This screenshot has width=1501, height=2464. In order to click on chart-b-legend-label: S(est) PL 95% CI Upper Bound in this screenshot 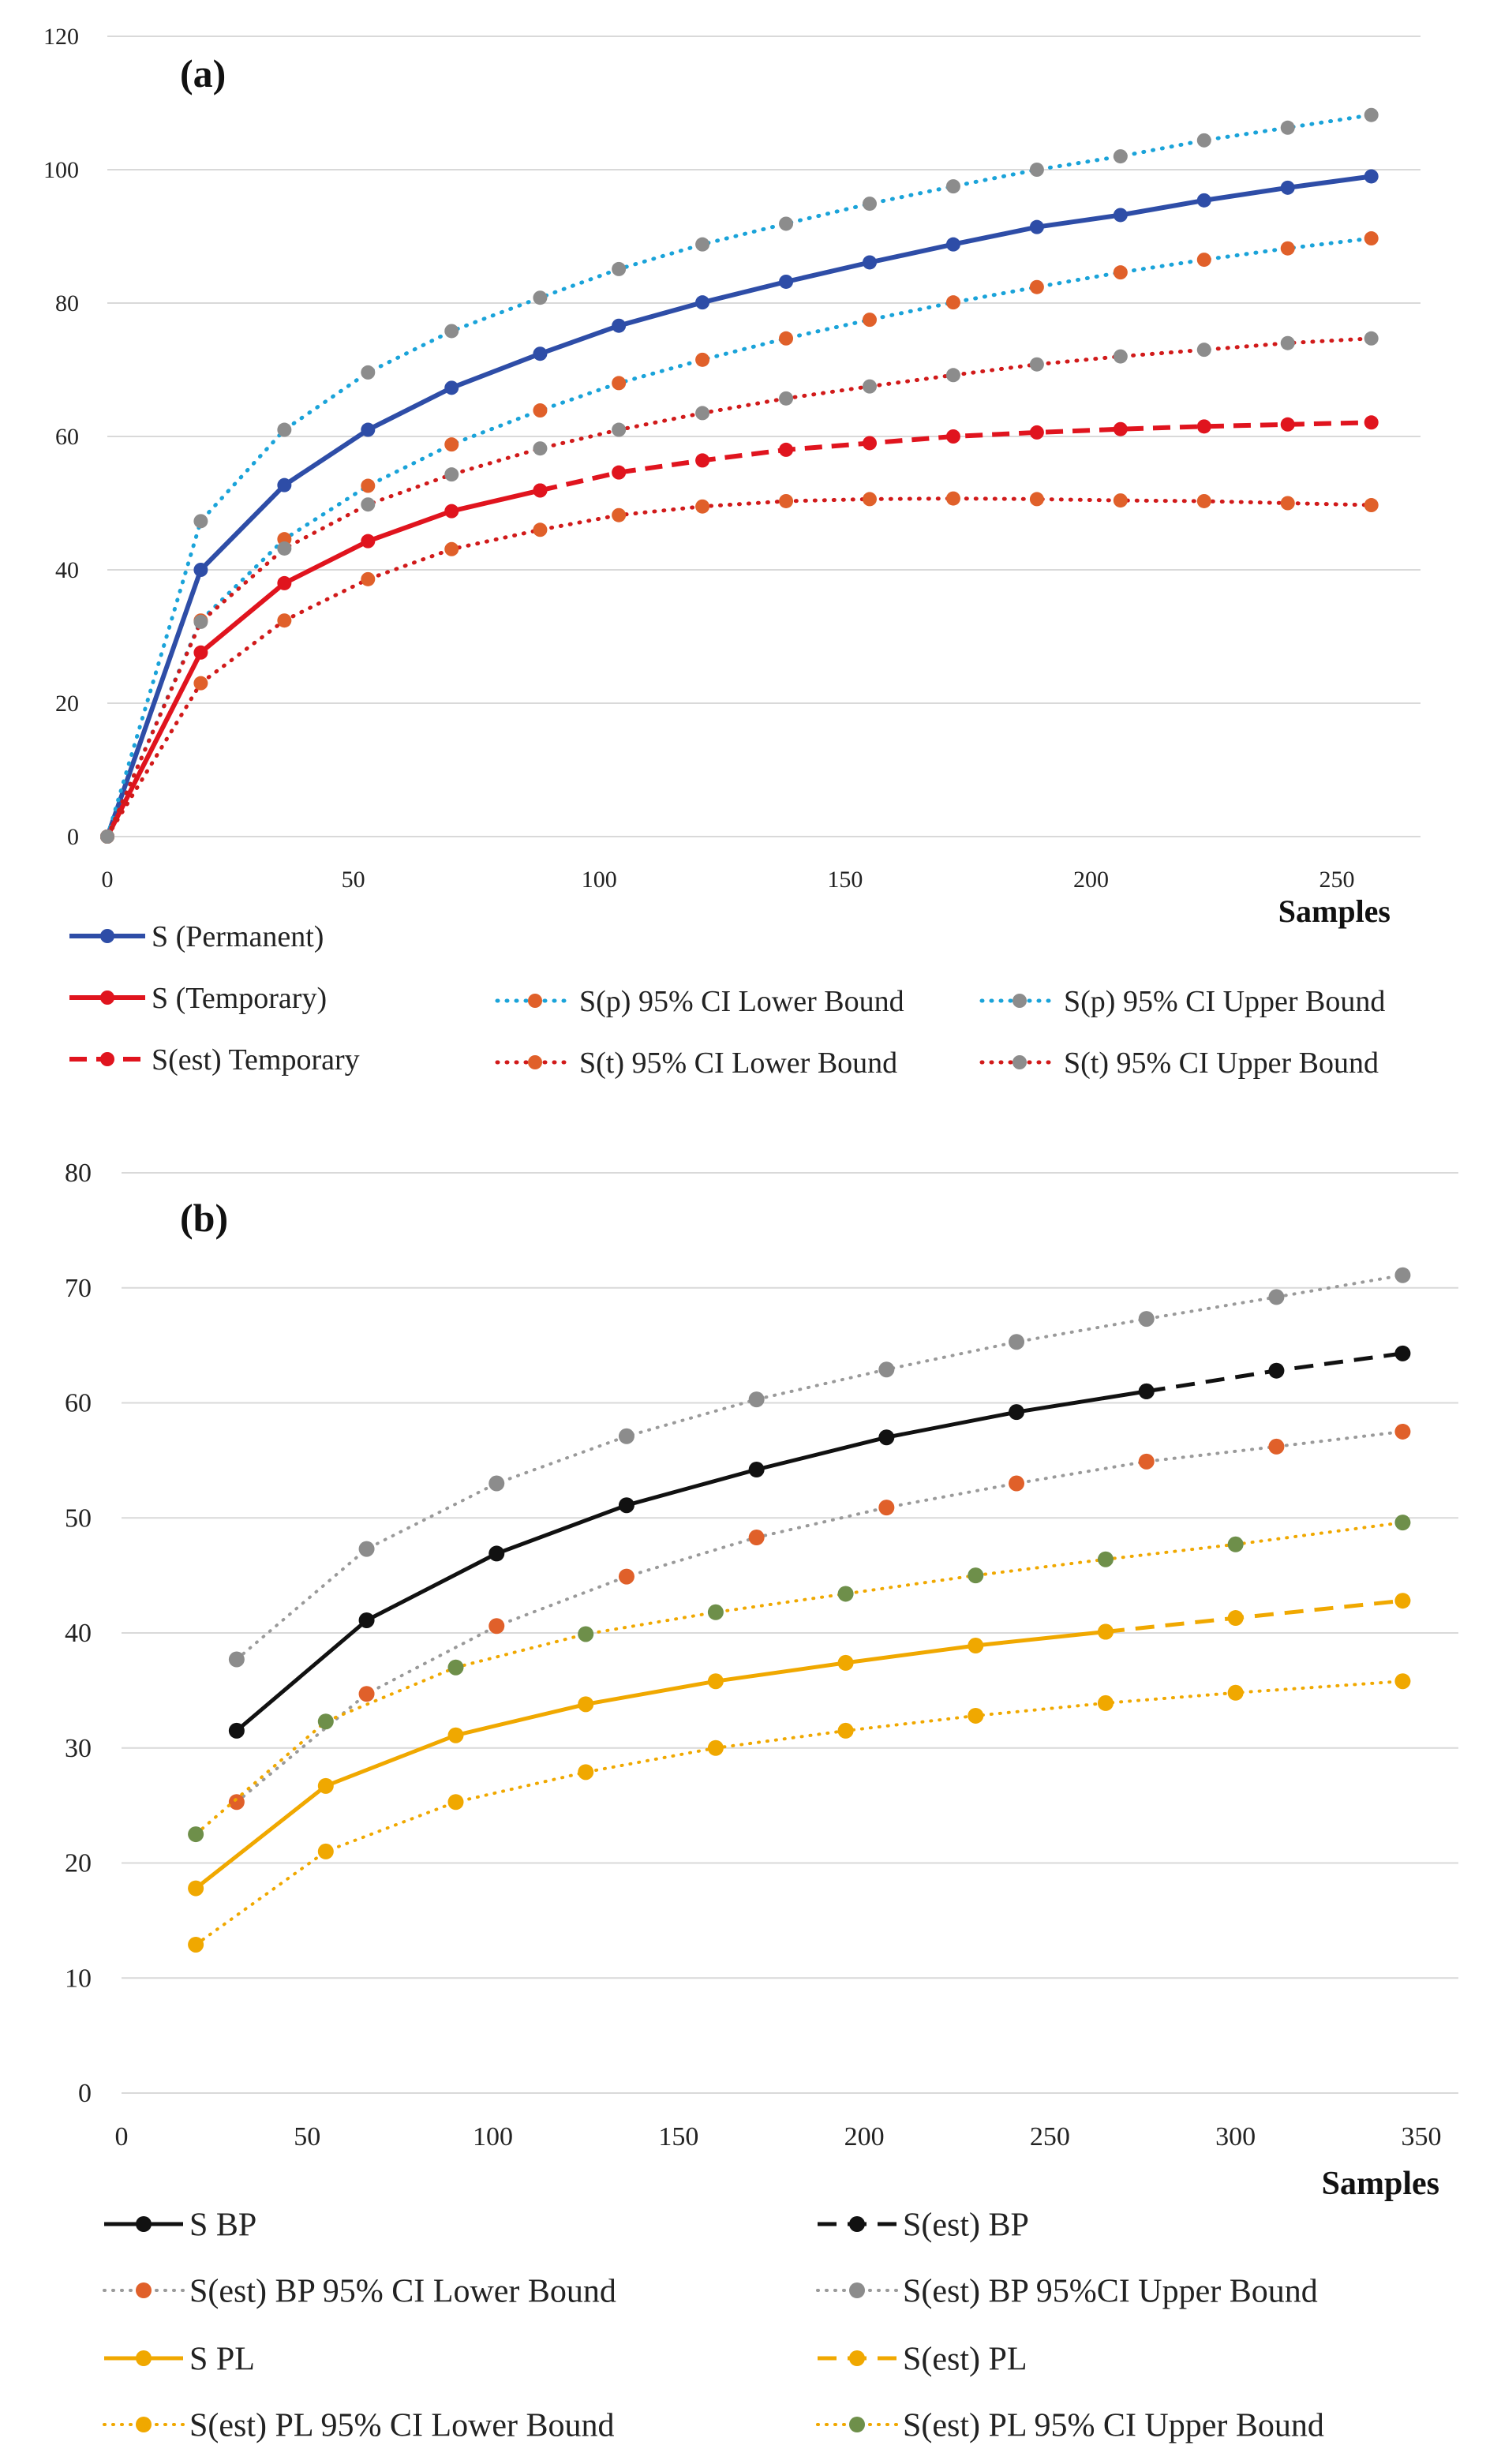, I will do `click(1113, 2425)`.